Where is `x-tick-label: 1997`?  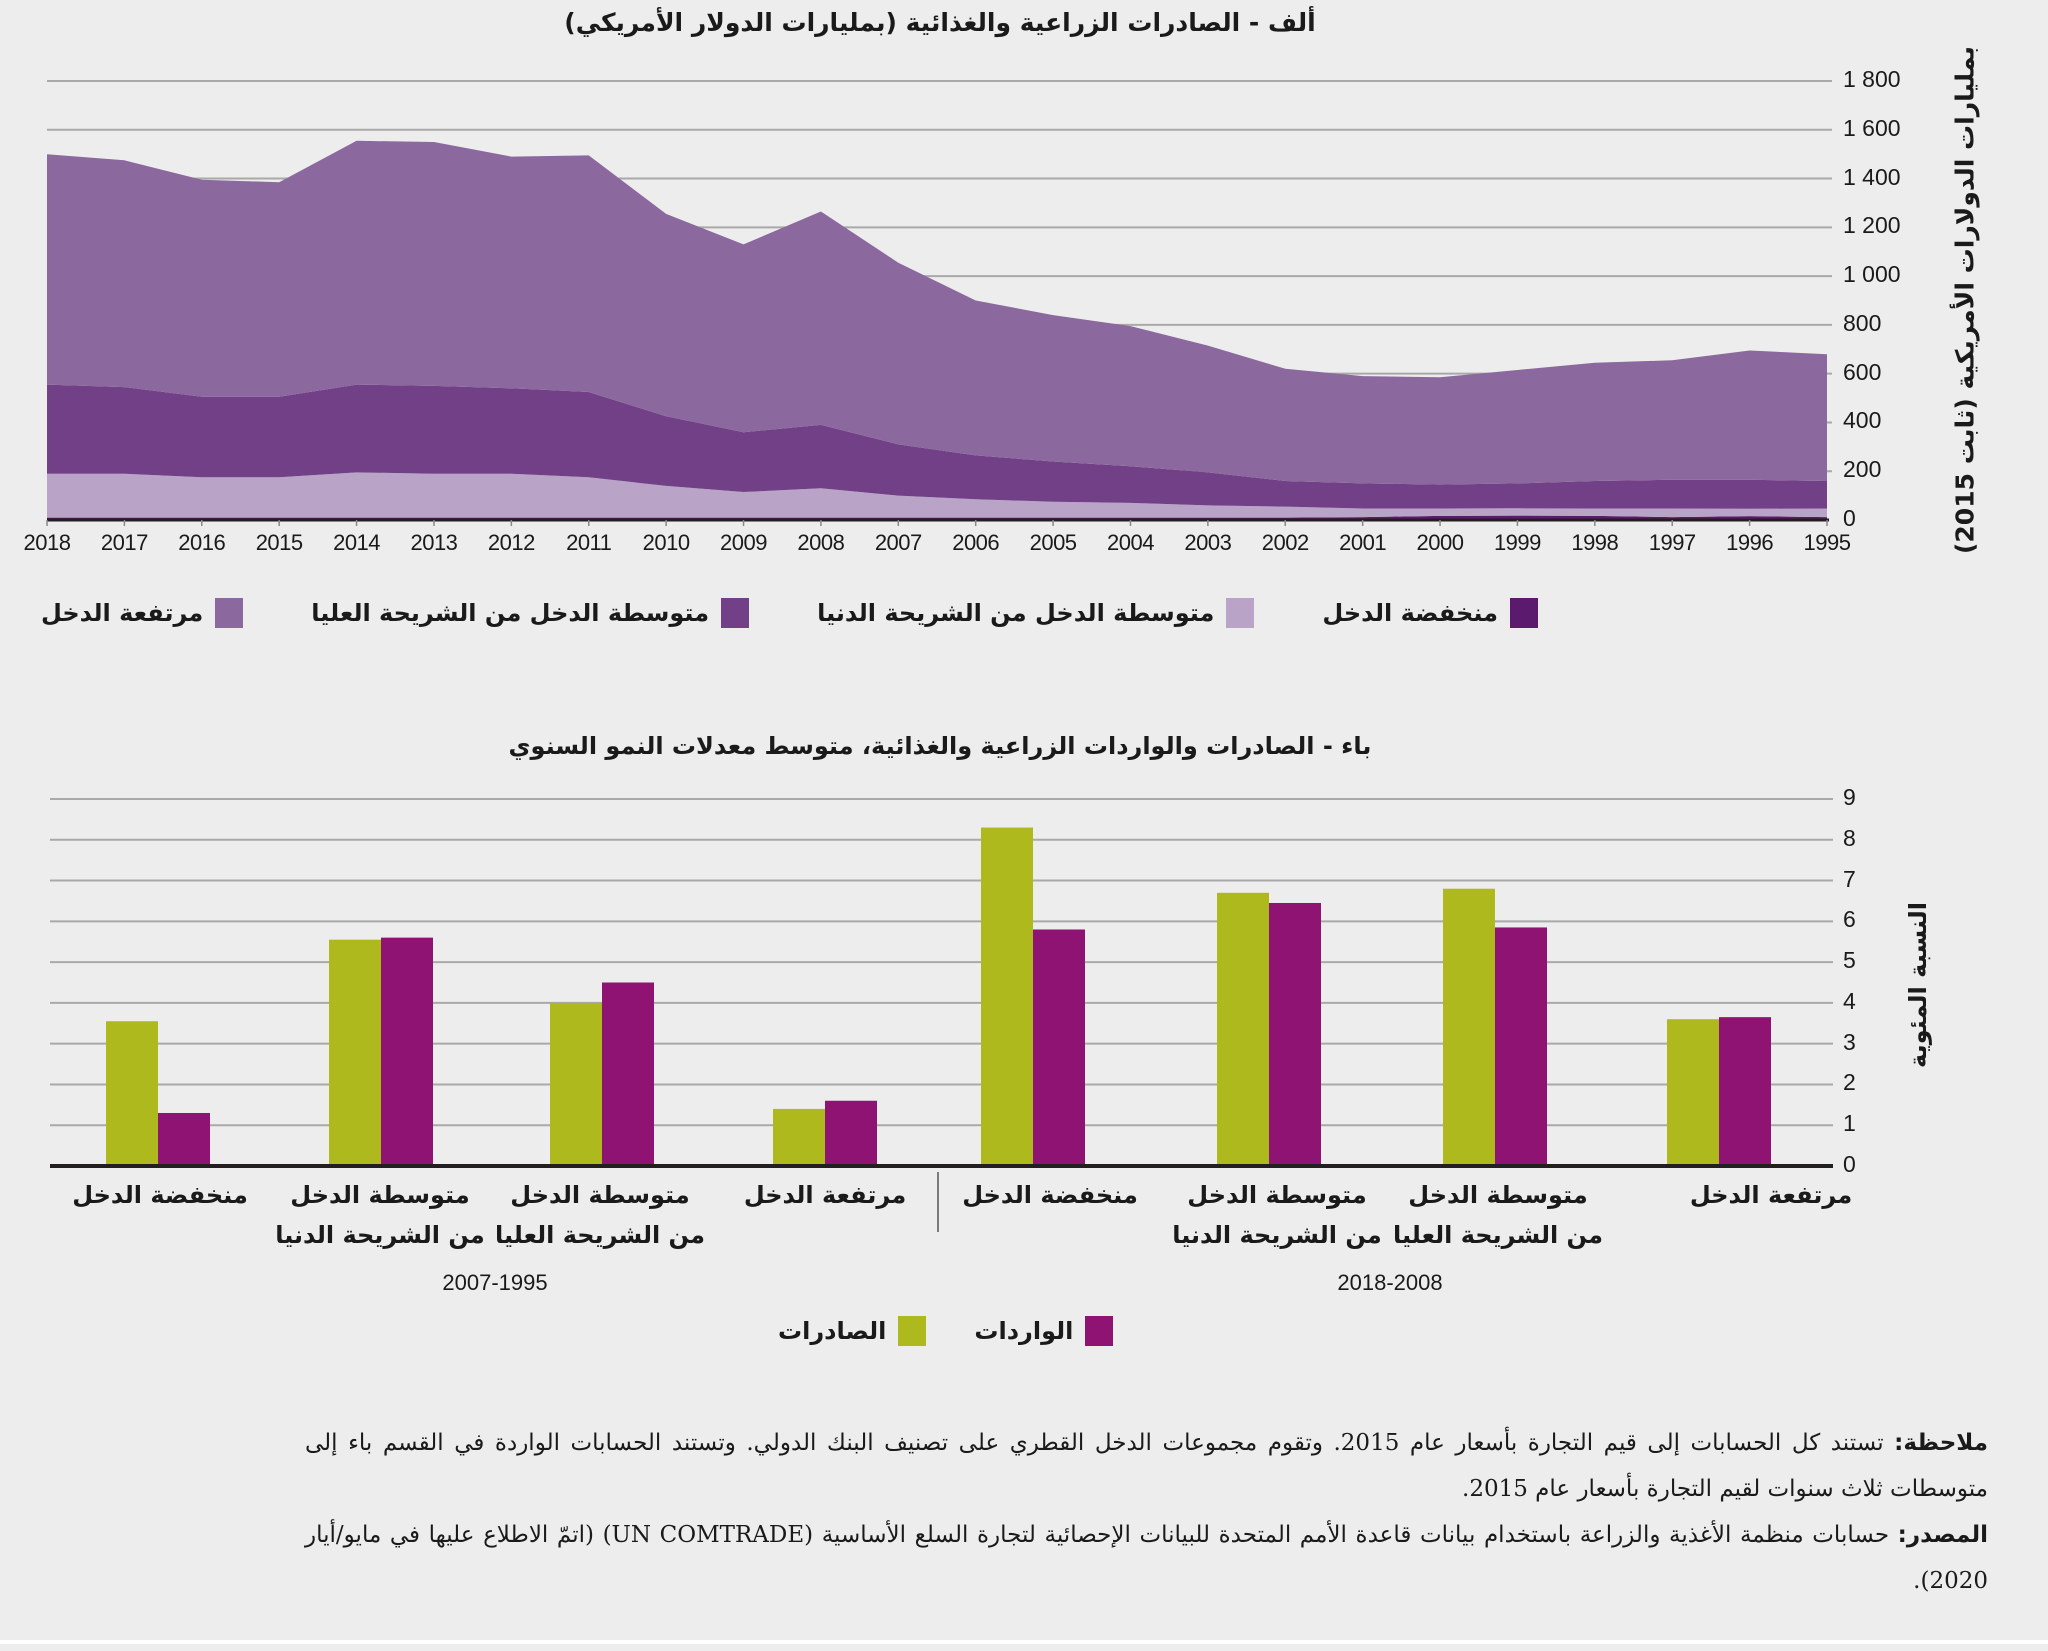
x-tick-label: 1997 is located at coordinates (1672, 542).